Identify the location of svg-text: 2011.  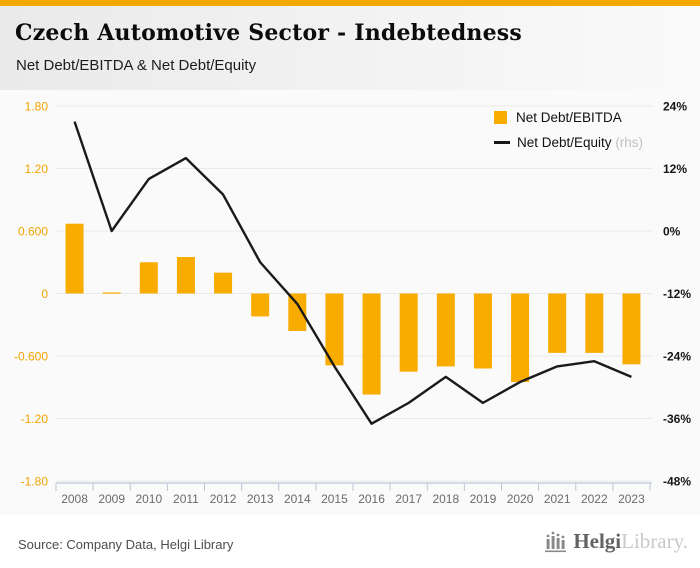
(186, 499).